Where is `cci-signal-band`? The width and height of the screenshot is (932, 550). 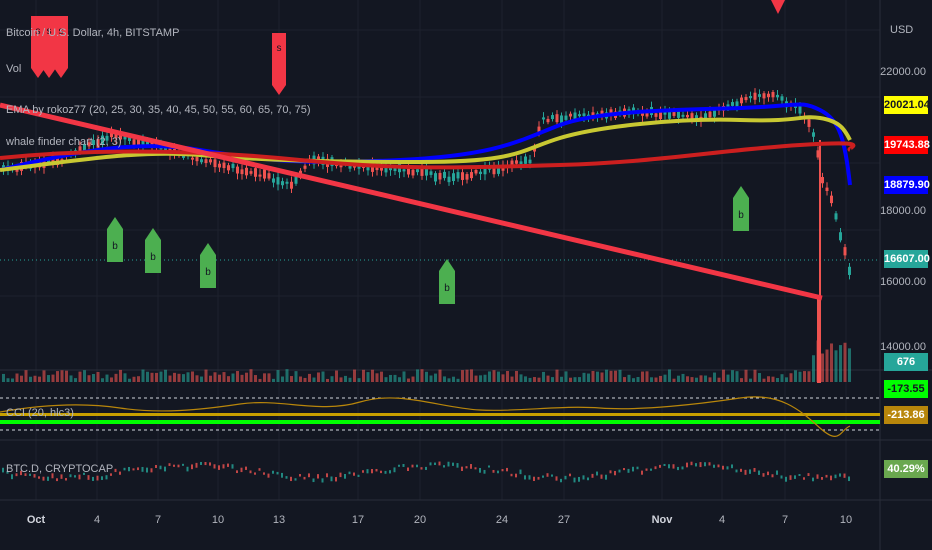 cci-signal-band is located at coordinates (440, 422).